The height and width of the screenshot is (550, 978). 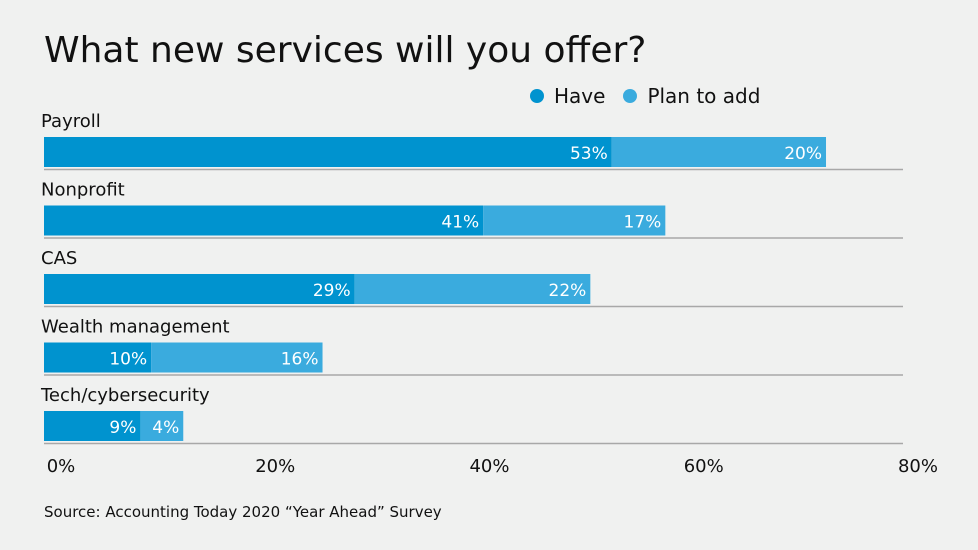 I want to click on data-label: 20%, so click(x=803, y=154).